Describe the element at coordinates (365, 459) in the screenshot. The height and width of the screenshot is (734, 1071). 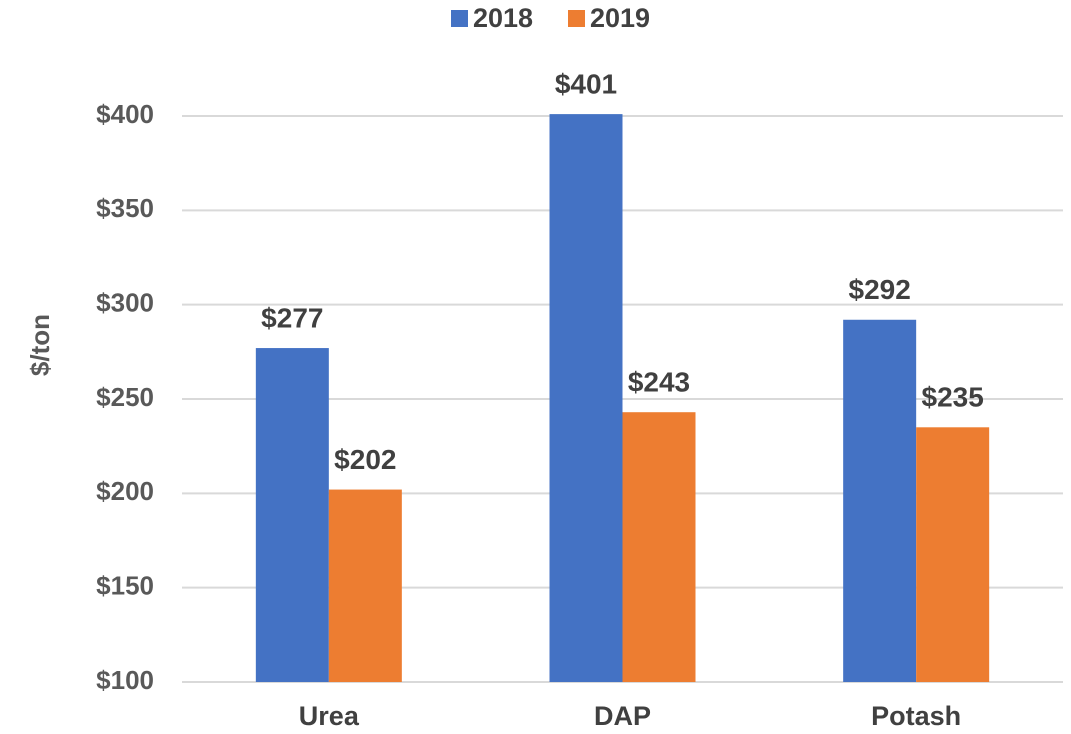
I see `value-label: $202` at that location.